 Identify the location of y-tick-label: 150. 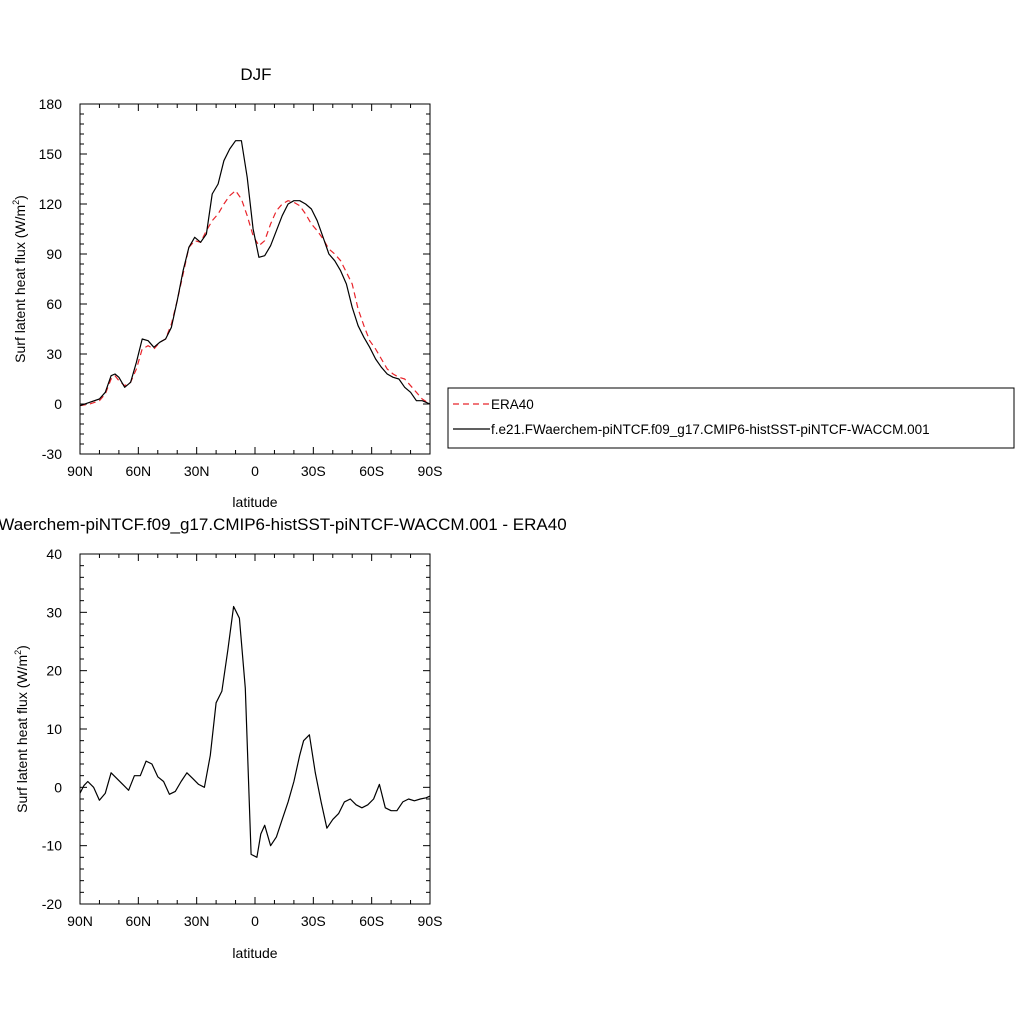
(51, 154).